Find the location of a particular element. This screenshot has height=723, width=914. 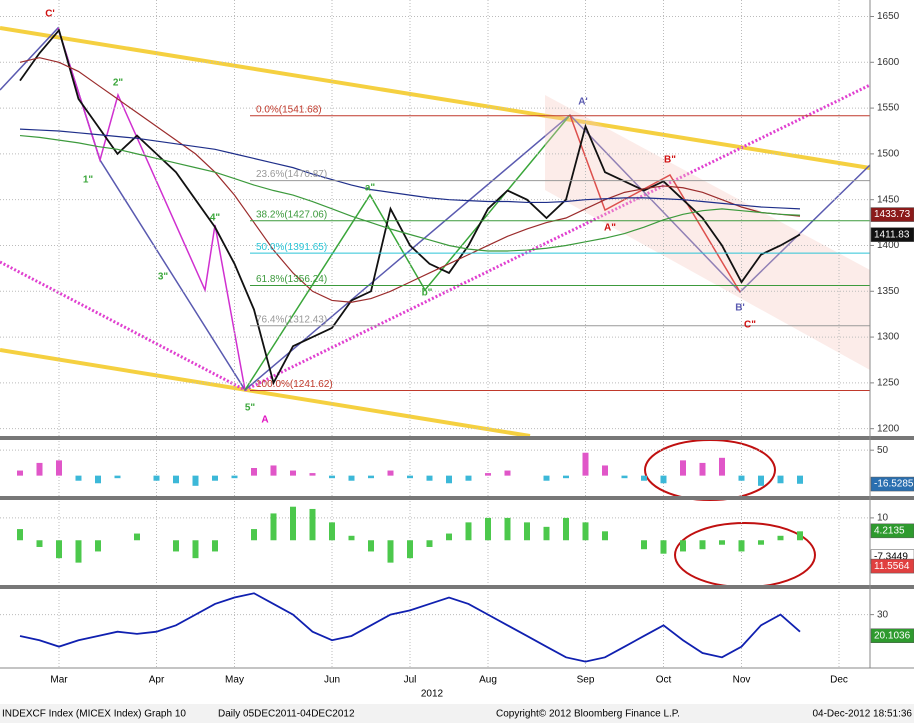

wave-label: B" is located at coordinates (670, 160).